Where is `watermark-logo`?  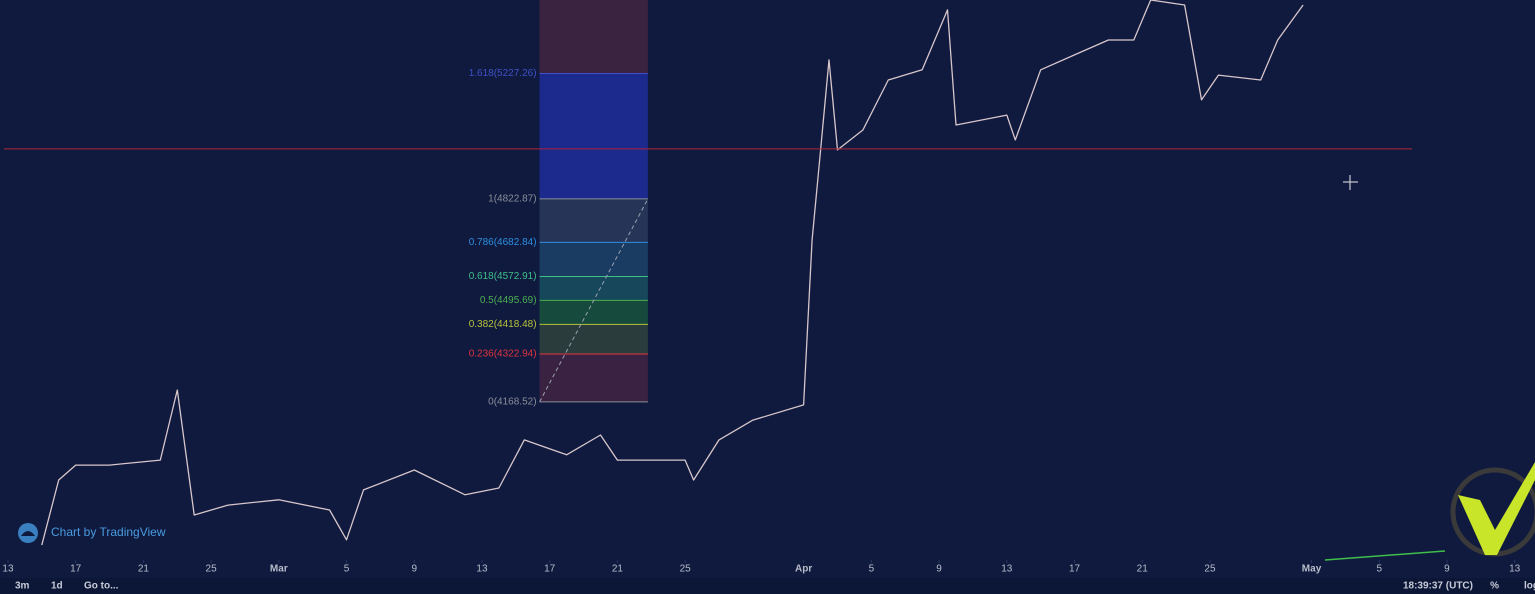 watermark-logo is located at coordinates (28, 533).